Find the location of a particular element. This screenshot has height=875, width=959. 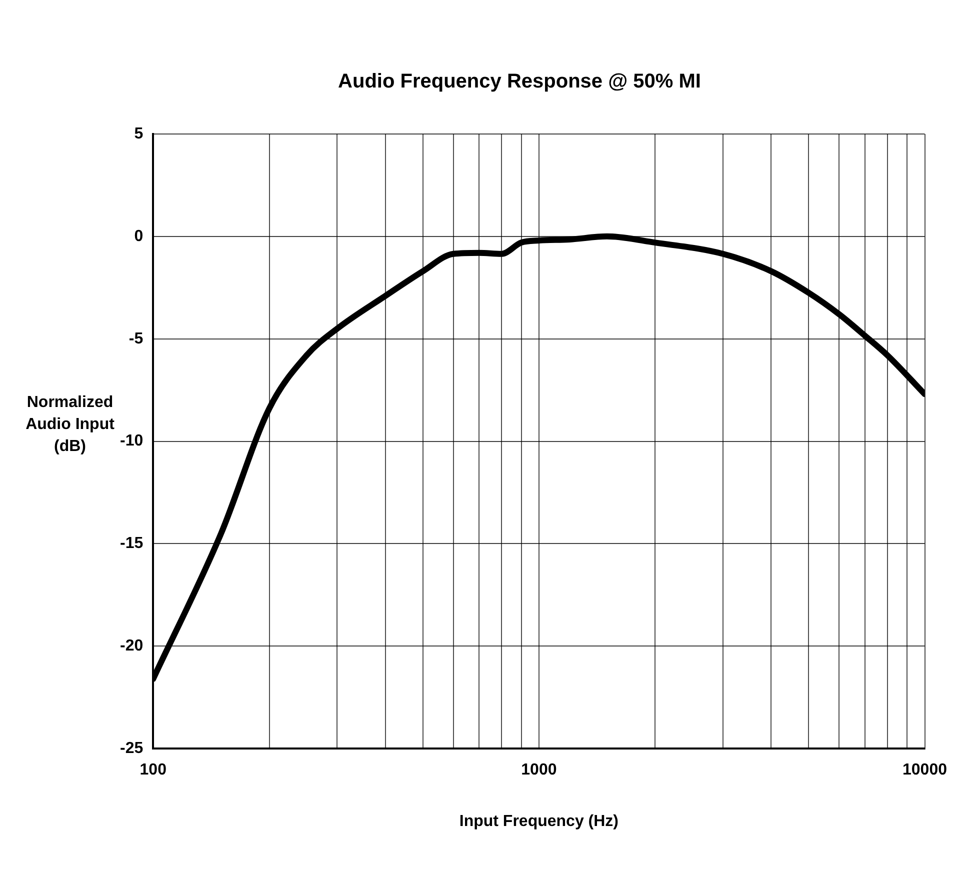

y-tick-label: -10 is located at coordinates (132, 441).